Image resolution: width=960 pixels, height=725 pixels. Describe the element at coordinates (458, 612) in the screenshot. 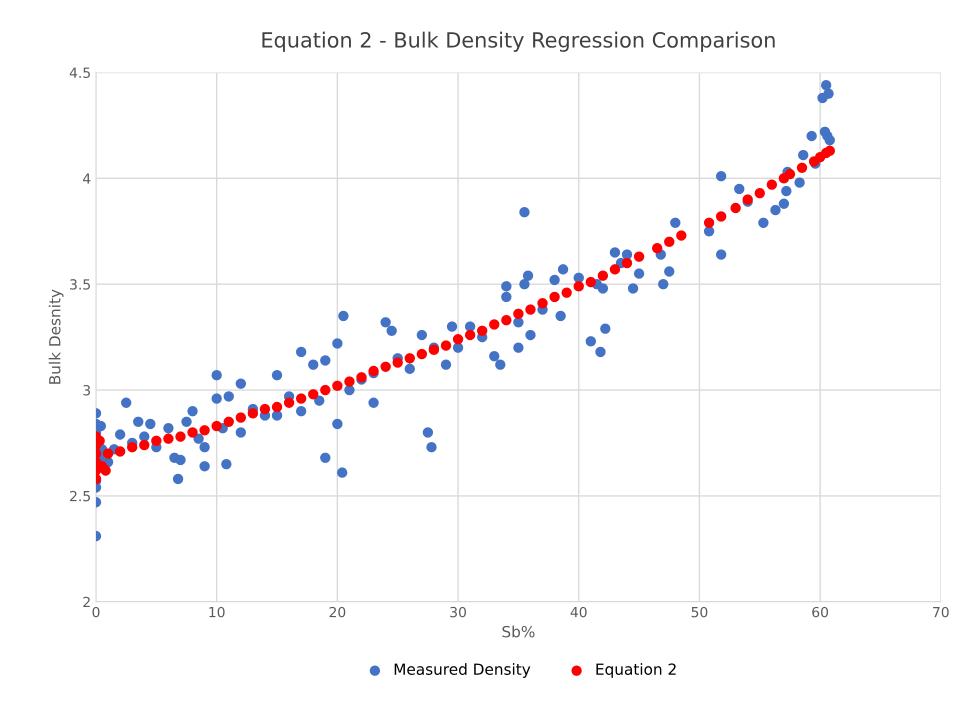

I see `x-tick-label: 30` at that location.